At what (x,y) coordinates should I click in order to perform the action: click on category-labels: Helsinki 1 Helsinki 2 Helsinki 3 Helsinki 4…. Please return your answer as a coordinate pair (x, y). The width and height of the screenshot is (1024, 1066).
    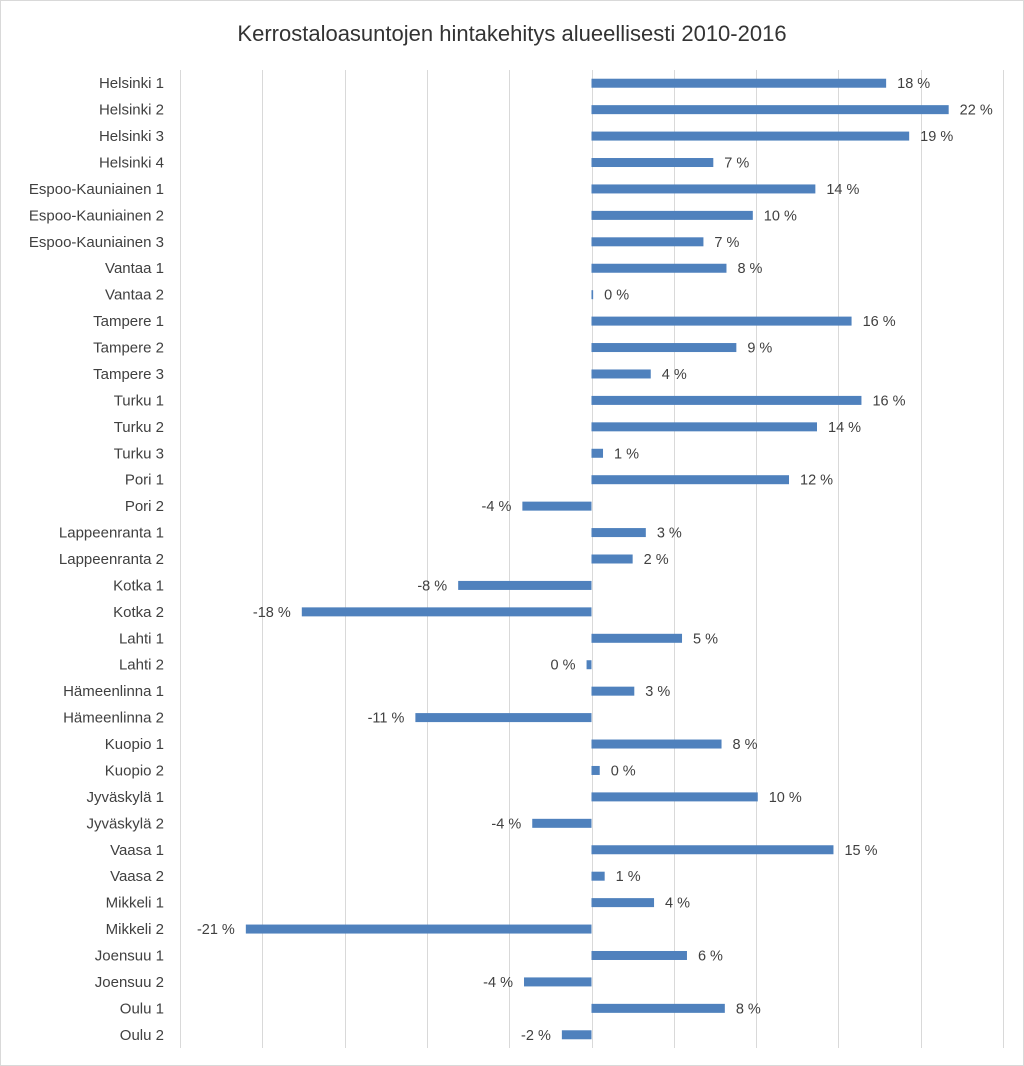
    Looking at the image, I should click on (96, 559).